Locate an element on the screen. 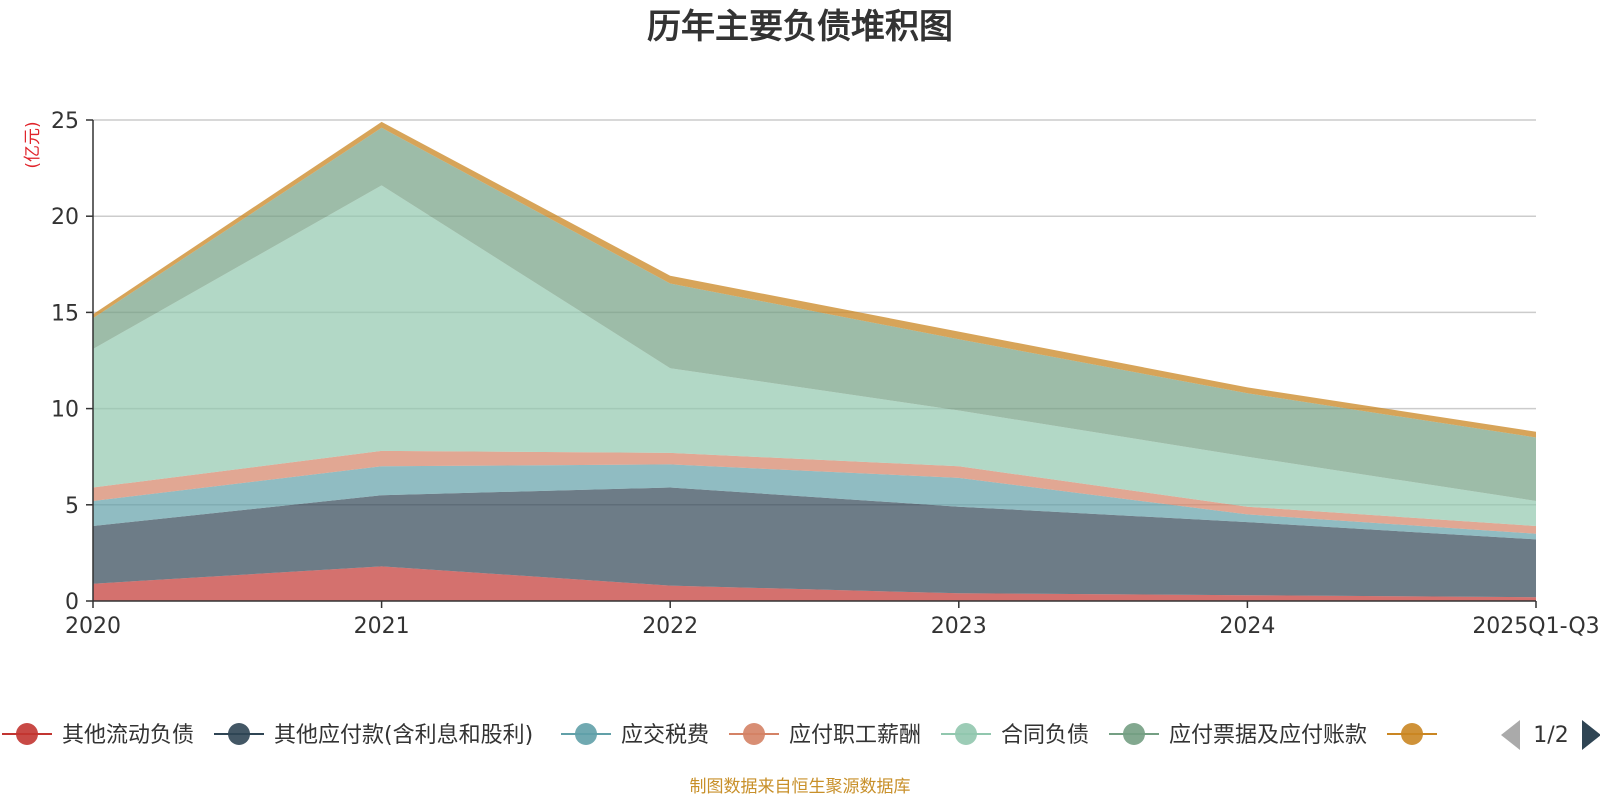 This screenshot has height=800, width=1600. next-page-icon is located at coordinates (1591, 735).